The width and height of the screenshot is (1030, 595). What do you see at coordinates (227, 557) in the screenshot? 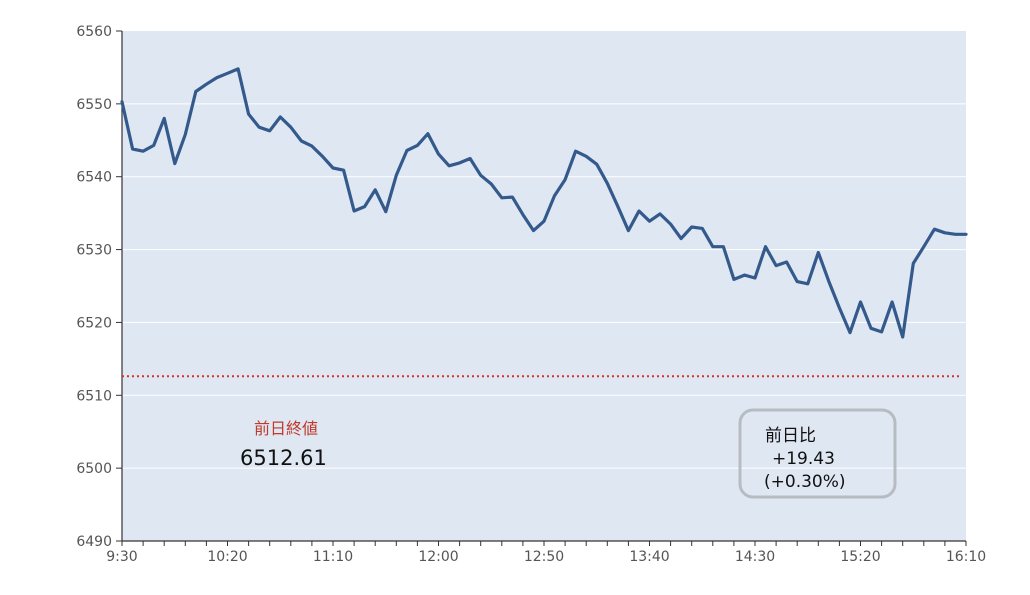
I see `x-tick-label: 10:20` at bounding box center [227, 557].